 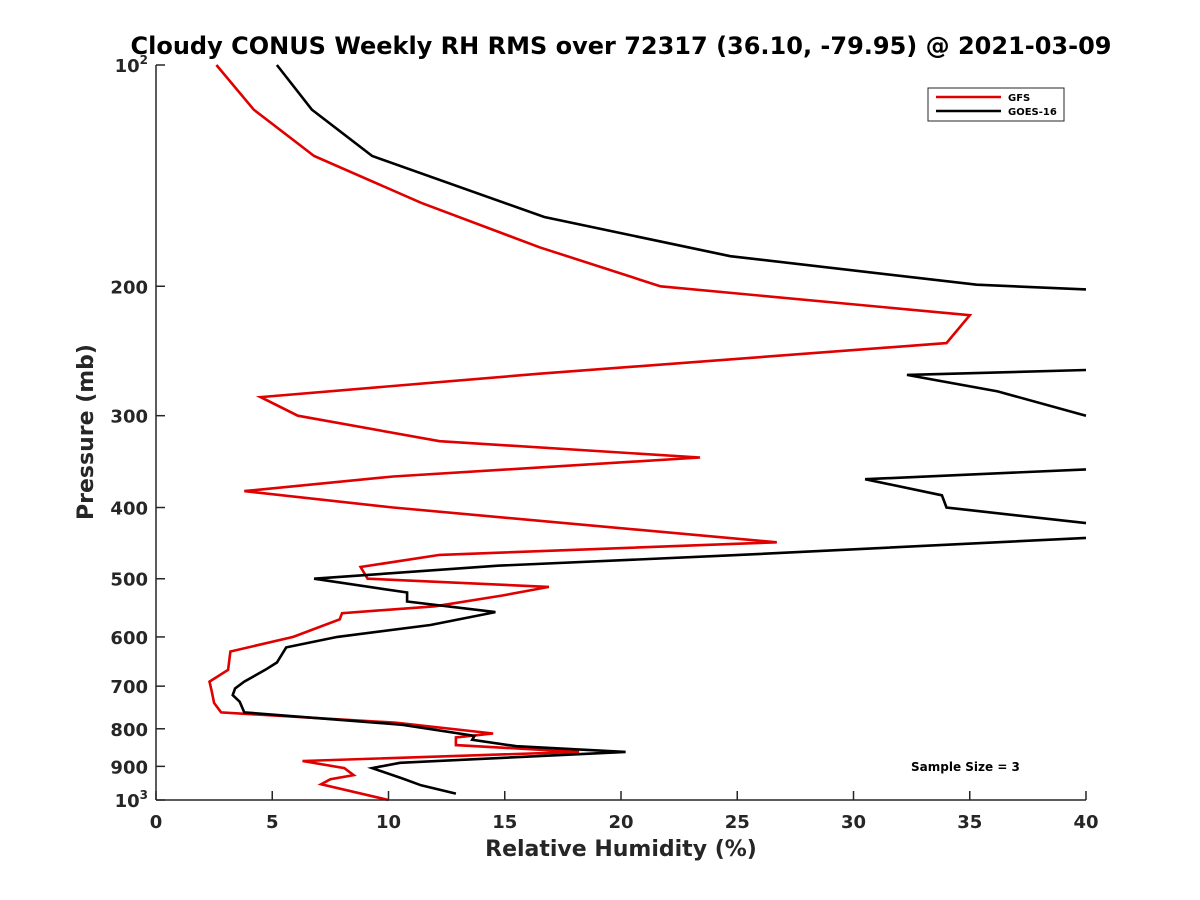 What do you see at coordinates (969, 822) in the screenshot?
I see `x-tick-label: 35` at bounding box center [969, 822].